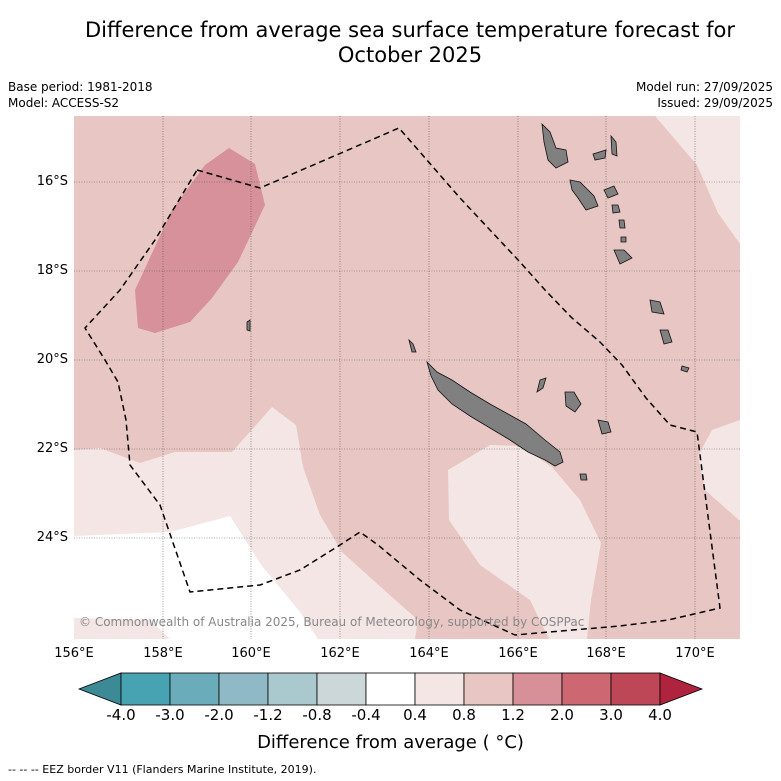 This screenshot has width=781, height=781. What do you see at coordinates (715, 103) in the screenshot?
I see `issued-date: Issued: 29/09/2025` at bounding box center [715, 103].